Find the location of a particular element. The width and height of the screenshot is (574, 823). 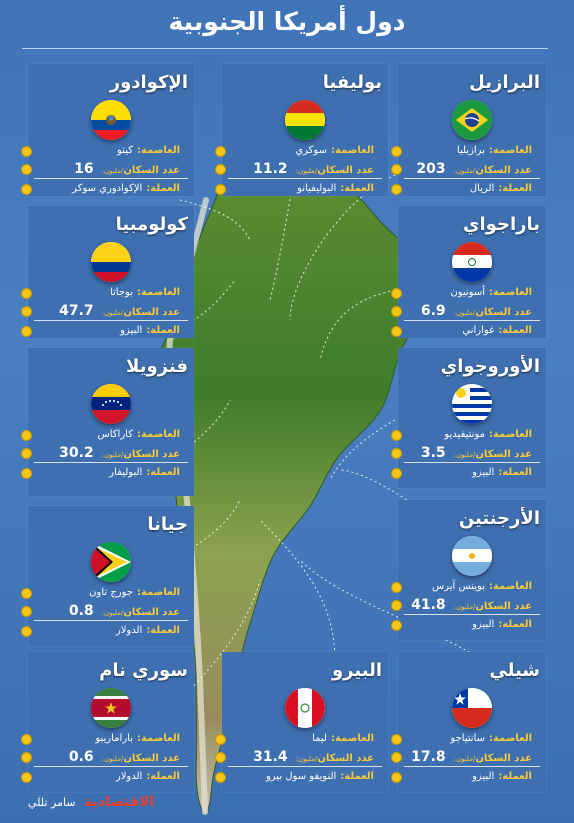

population-value: 0.8 is located at coordinates (81, 611).